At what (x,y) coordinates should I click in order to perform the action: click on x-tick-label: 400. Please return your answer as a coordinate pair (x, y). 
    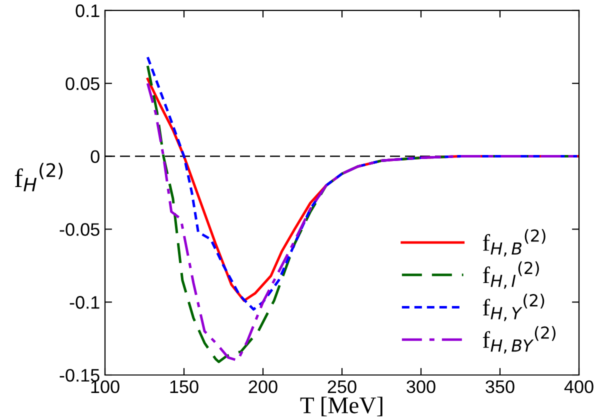
    Looking at the image, I should click on (579, 387).